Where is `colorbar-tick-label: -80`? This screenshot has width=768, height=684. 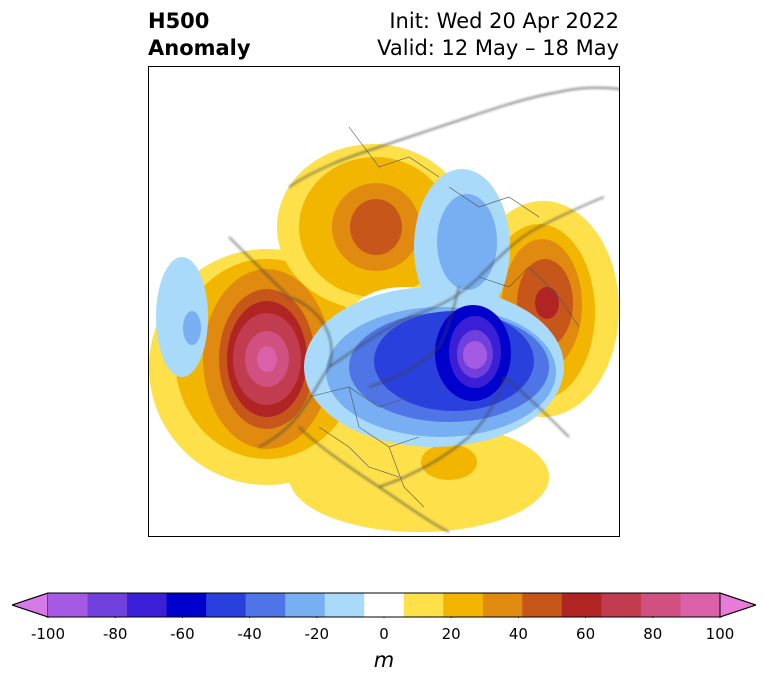
colorbar-tick-label: -80 is located at coordinates (115, 634).